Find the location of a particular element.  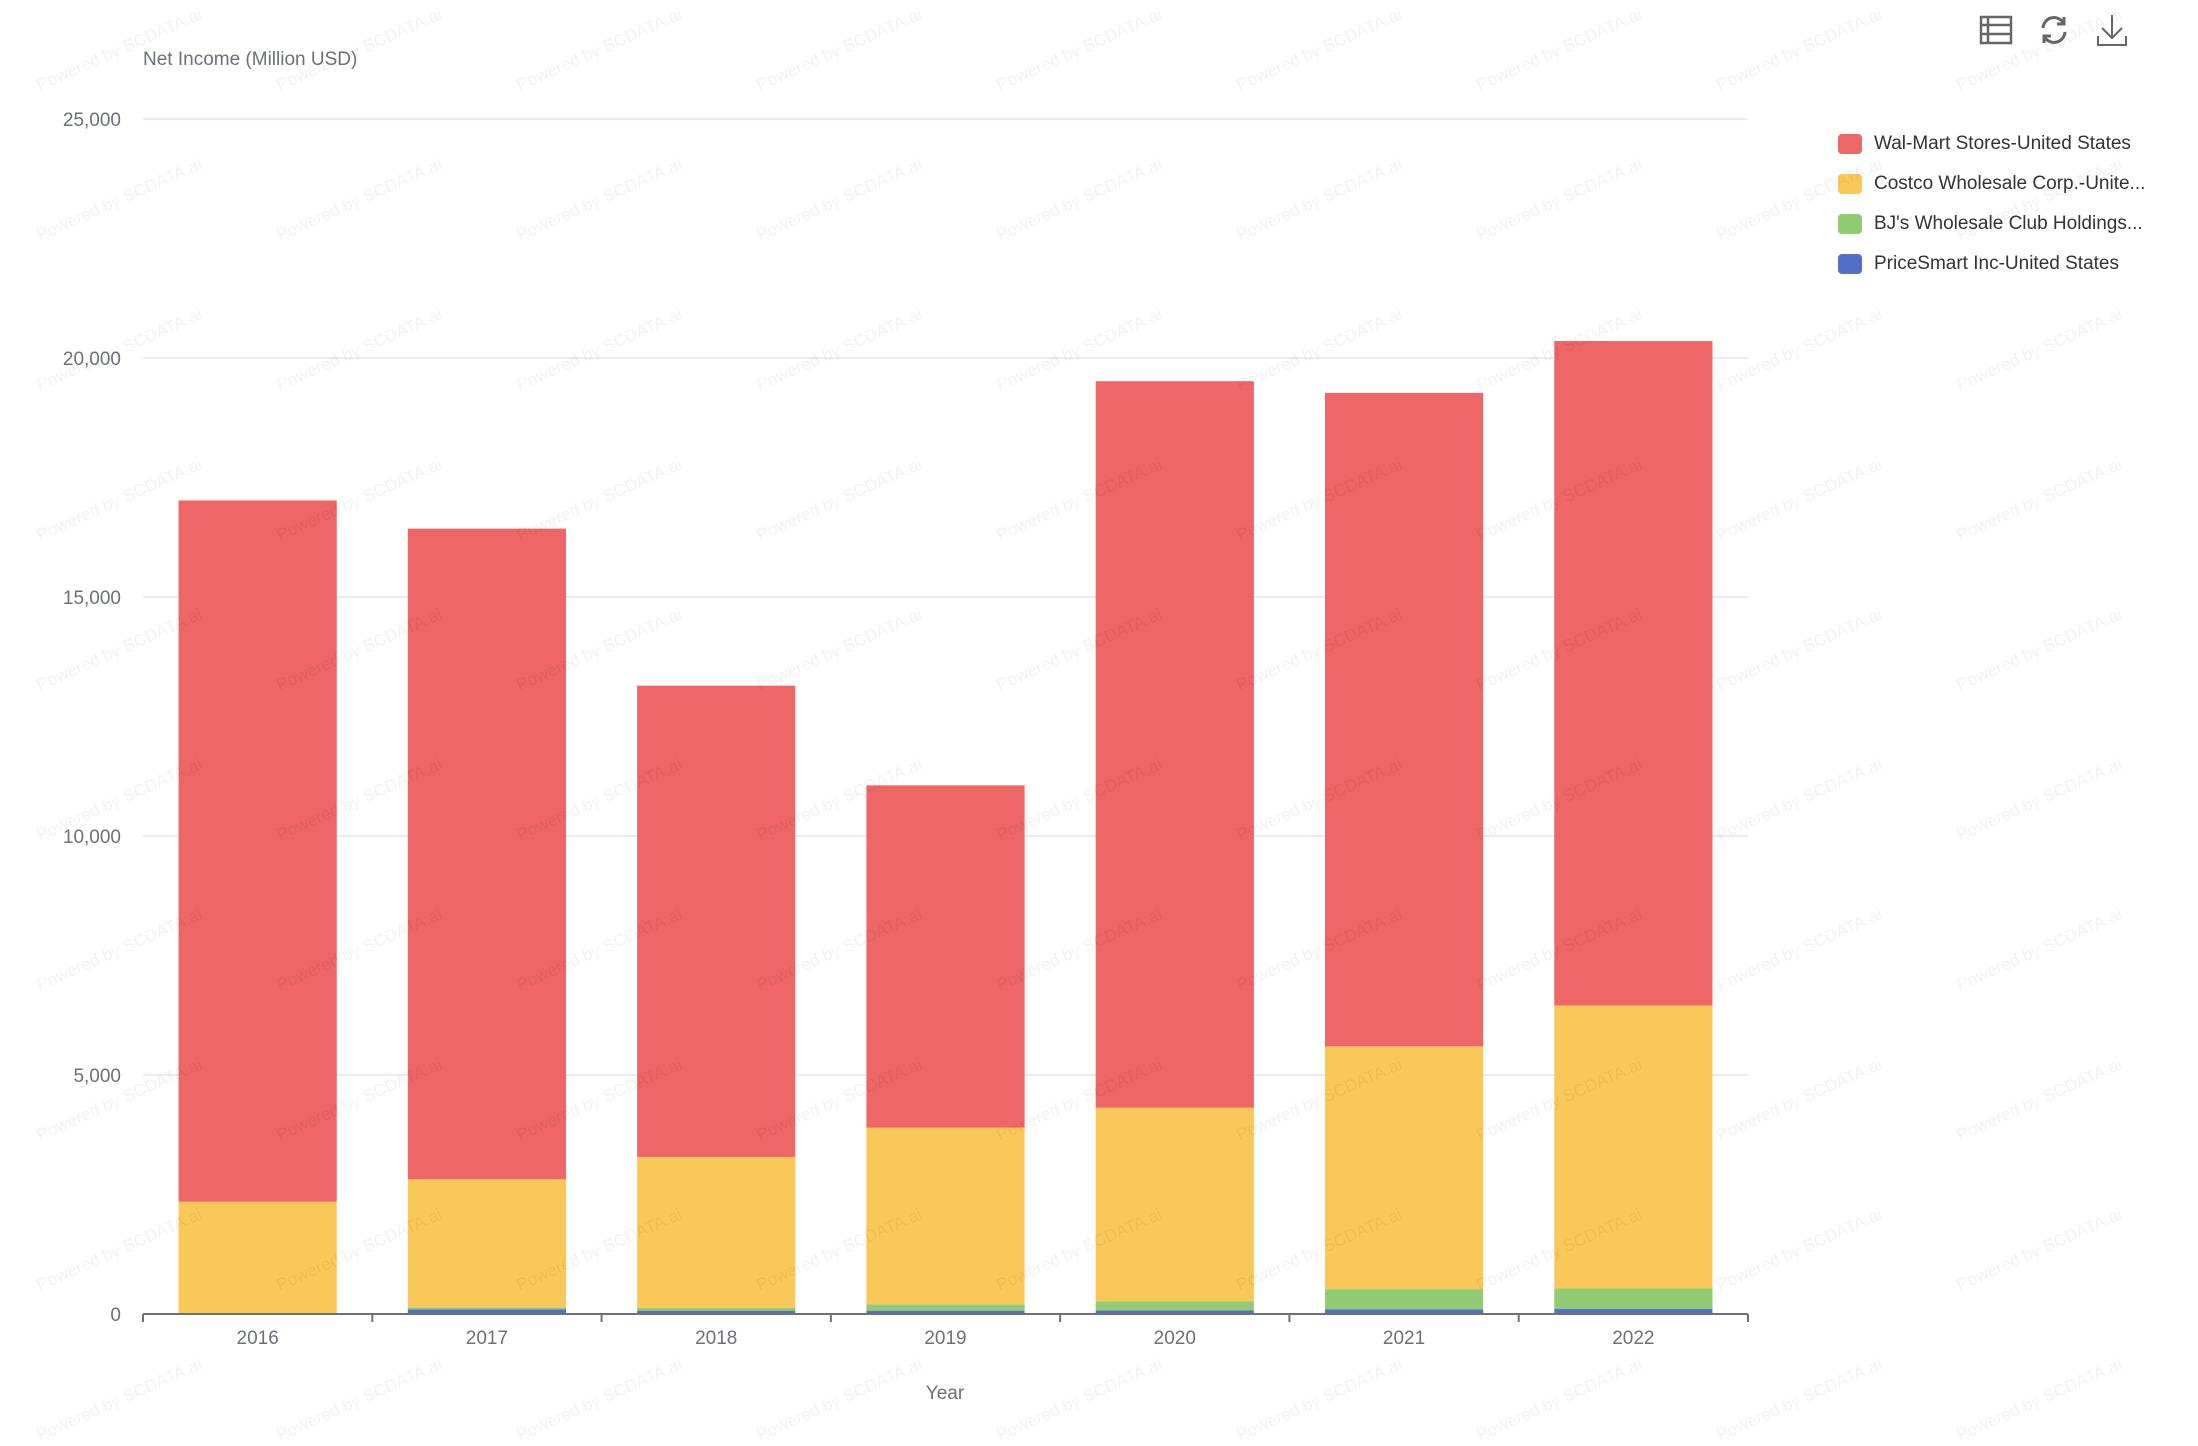

y-axis-title: Net Income (Million USD) is located at coordinates (250, 59).